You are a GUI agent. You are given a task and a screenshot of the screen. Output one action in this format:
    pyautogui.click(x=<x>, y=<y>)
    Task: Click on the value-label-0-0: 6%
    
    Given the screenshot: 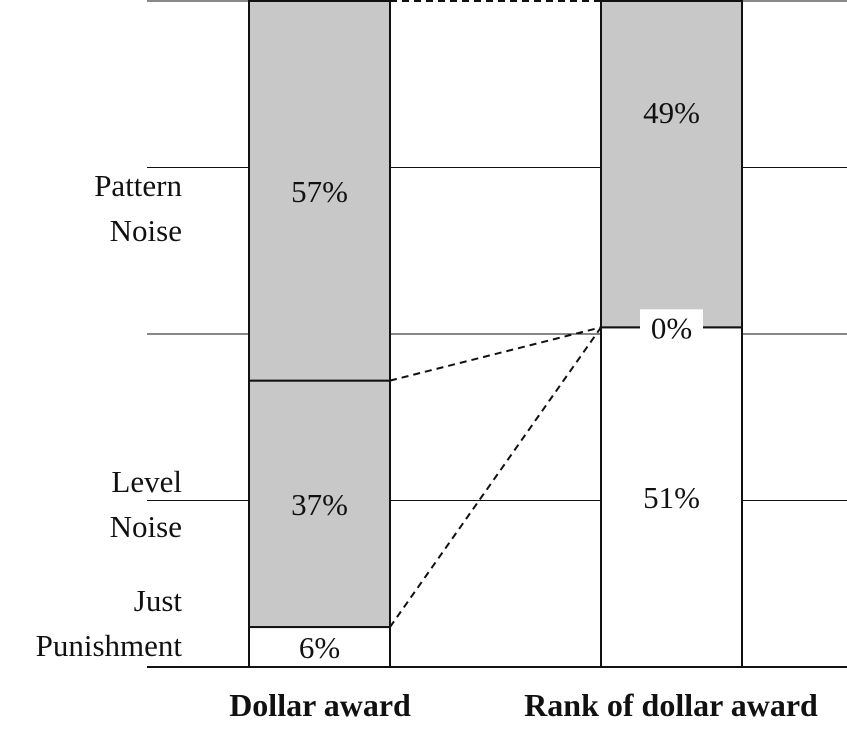 What is the action you would take?
    pyautogui.click(x=319, y=647)
    